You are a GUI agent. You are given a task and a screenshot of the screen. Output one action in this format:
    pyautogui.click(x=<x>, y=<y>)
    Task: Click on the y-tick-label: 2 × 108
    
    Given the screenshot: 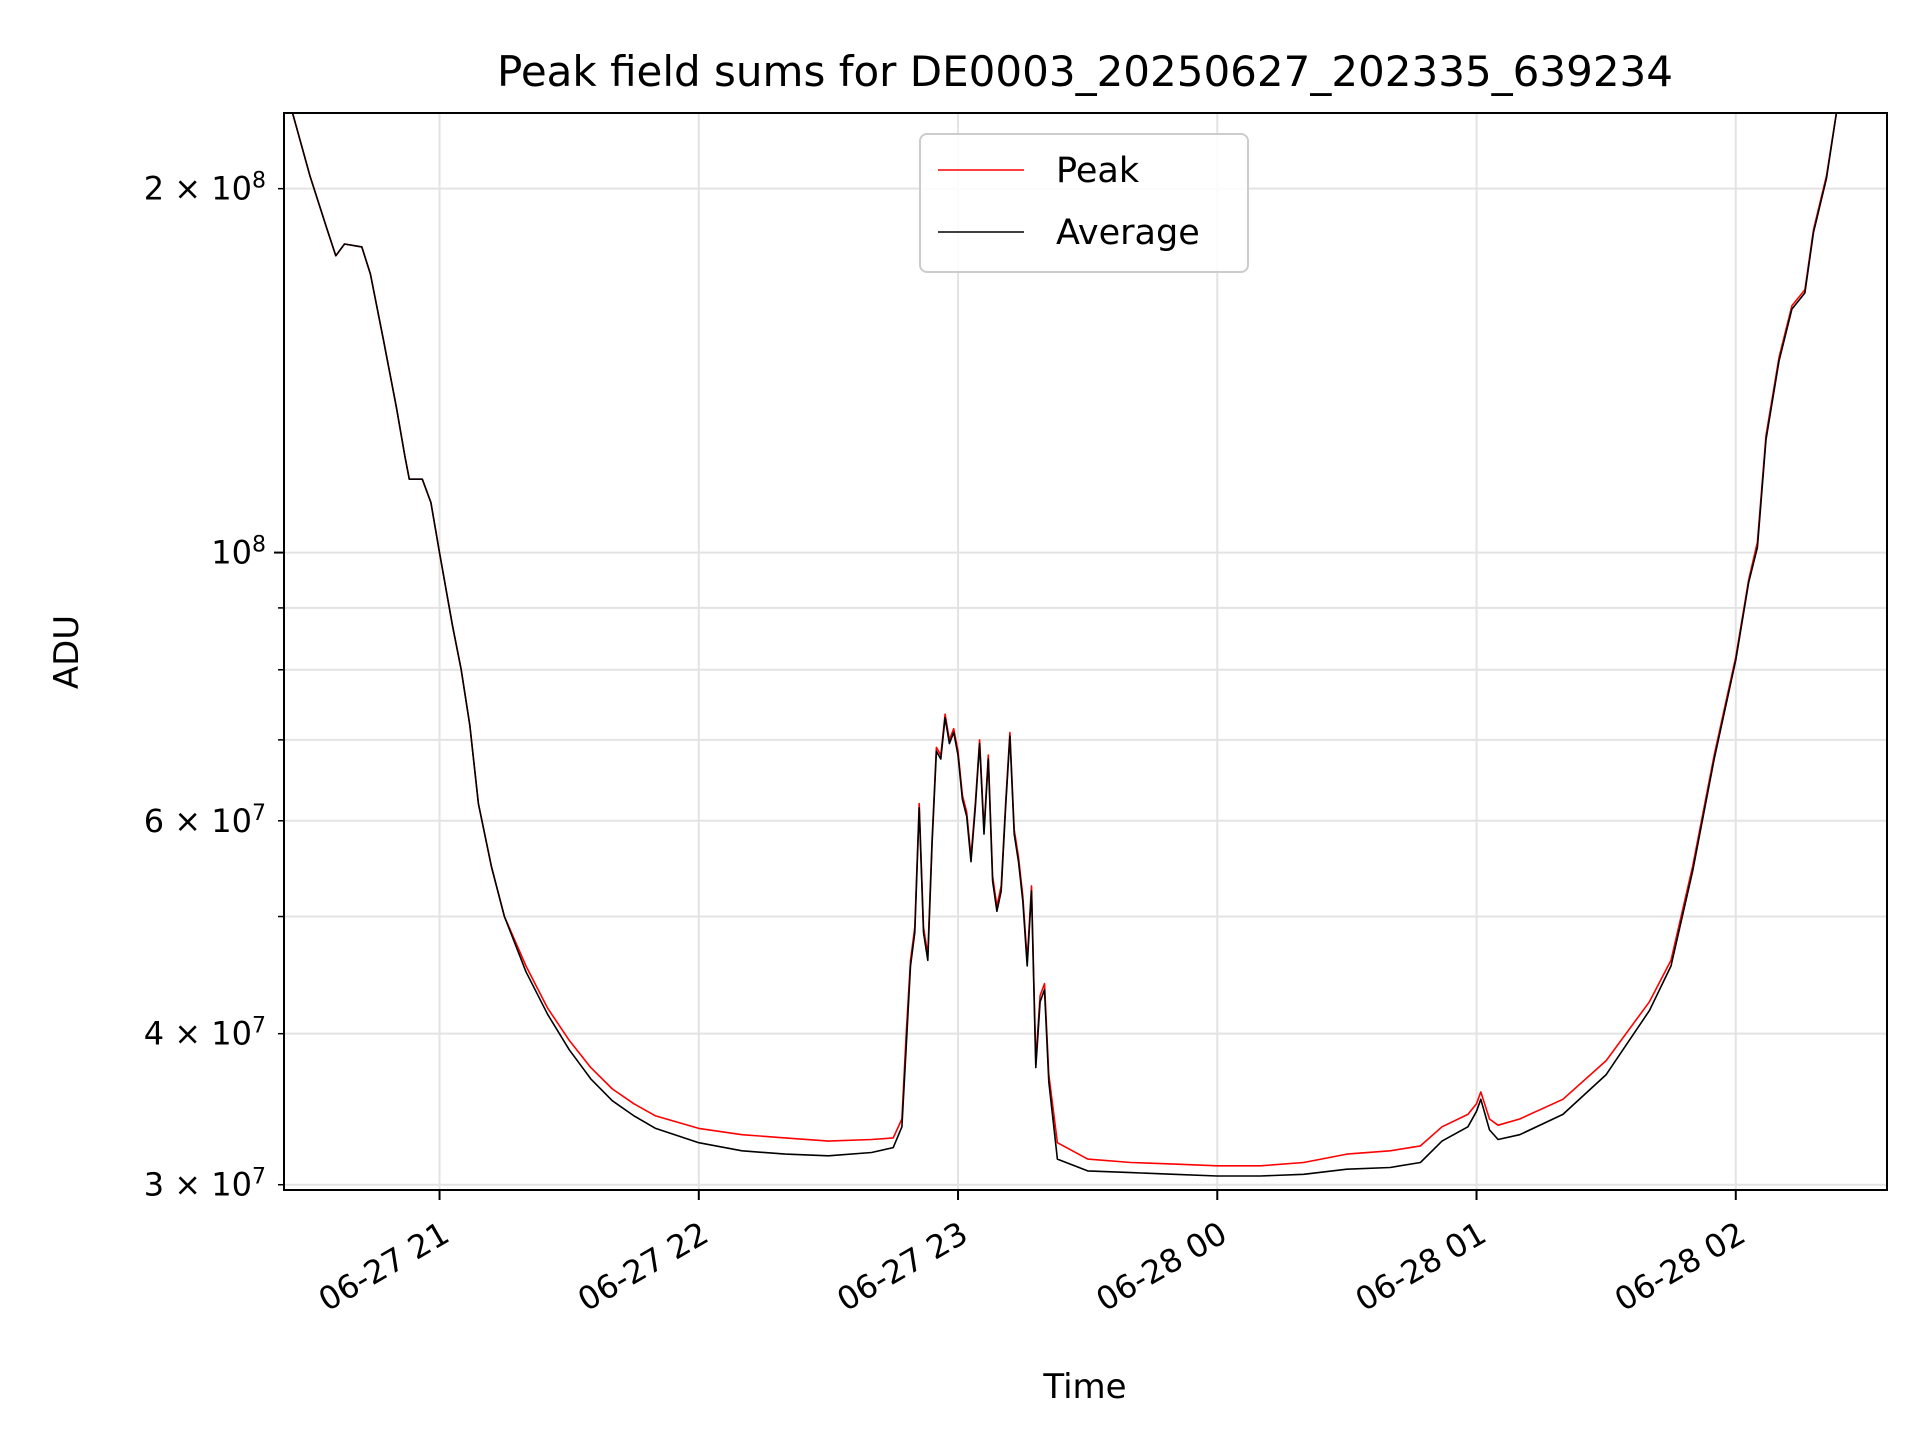 What is the action you would take?
    pyautogui.click(x=205, y=188)
    